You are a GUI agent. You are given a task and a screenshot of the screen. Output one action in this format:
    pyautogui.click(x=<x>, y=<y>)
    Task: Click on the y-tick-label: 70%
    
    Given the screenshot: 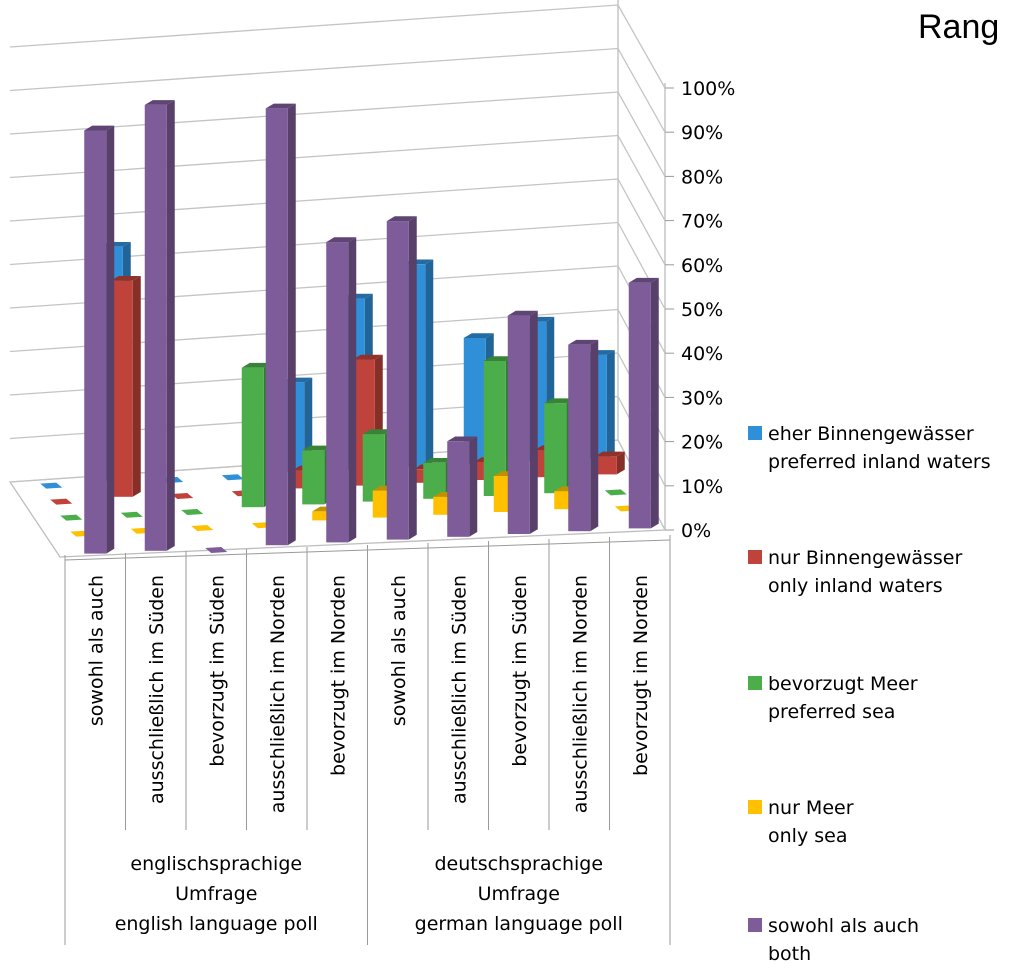 What is the action you would take?
    pyautogui.click(x=702, y=222)
    